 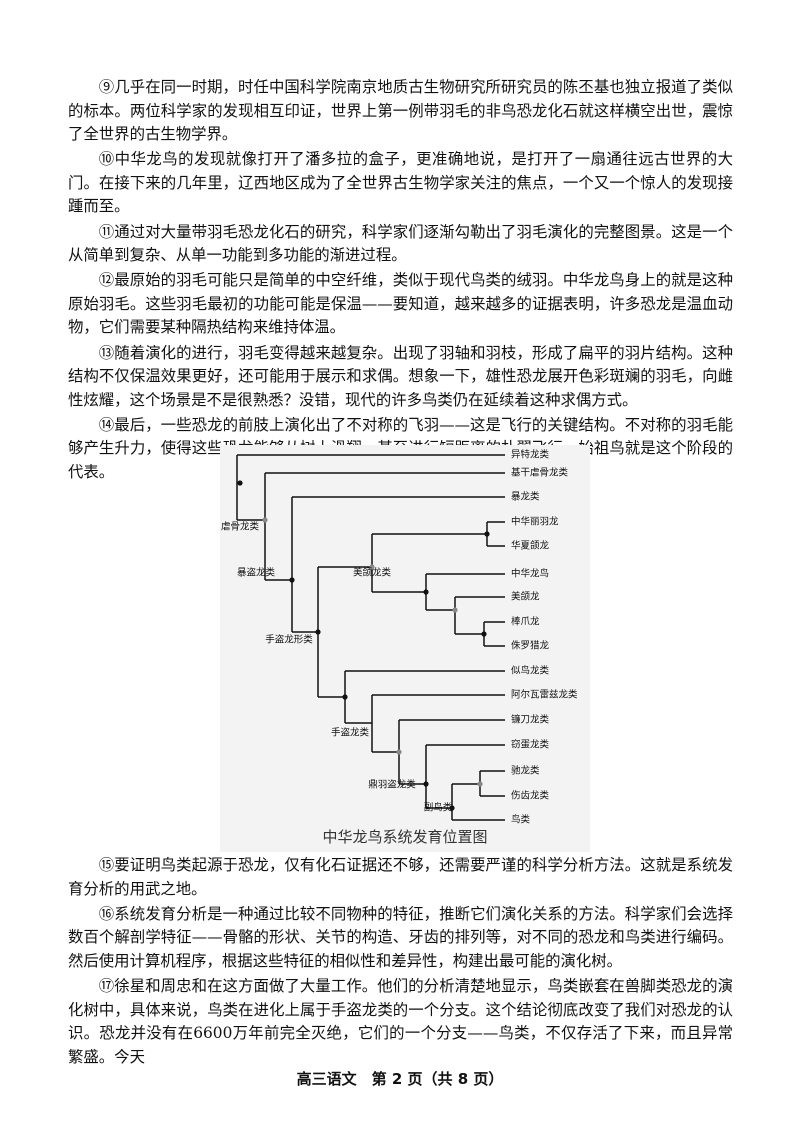 What do you see at coordinates (392, 785) in the screenshot?
I see `clade-label: 鼎羽盗龙类` at bounding box center [392, 785].